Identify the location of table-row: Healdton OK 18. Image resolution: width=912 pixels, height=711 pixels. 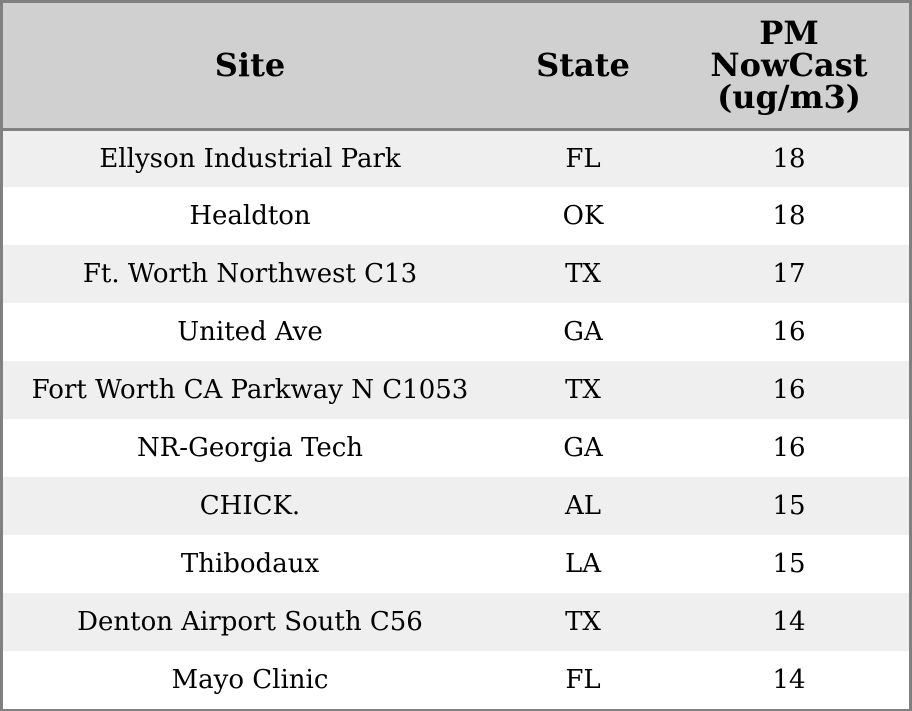
(456, 216).